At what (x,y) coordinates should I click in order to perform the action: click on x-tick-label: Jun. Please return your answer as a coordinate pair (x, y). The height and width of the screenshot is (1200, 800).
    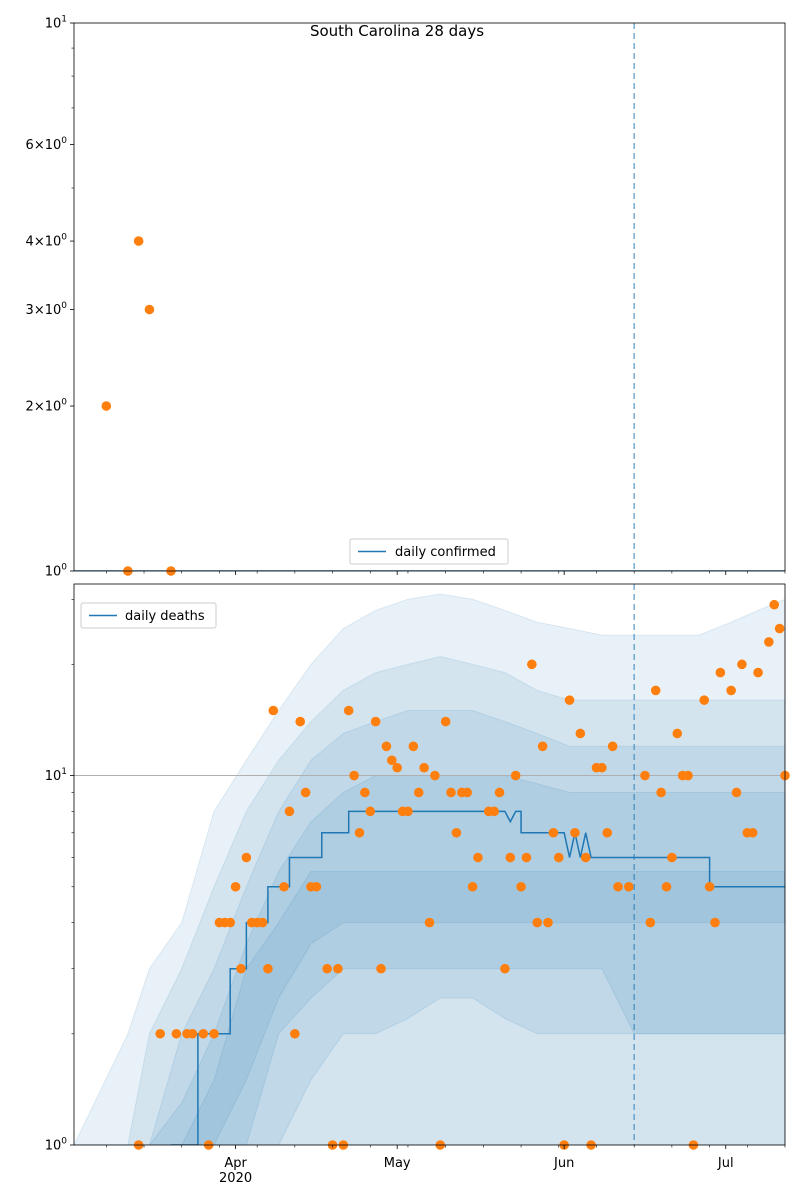
    Looking at the image, I should click on (563, 1163).